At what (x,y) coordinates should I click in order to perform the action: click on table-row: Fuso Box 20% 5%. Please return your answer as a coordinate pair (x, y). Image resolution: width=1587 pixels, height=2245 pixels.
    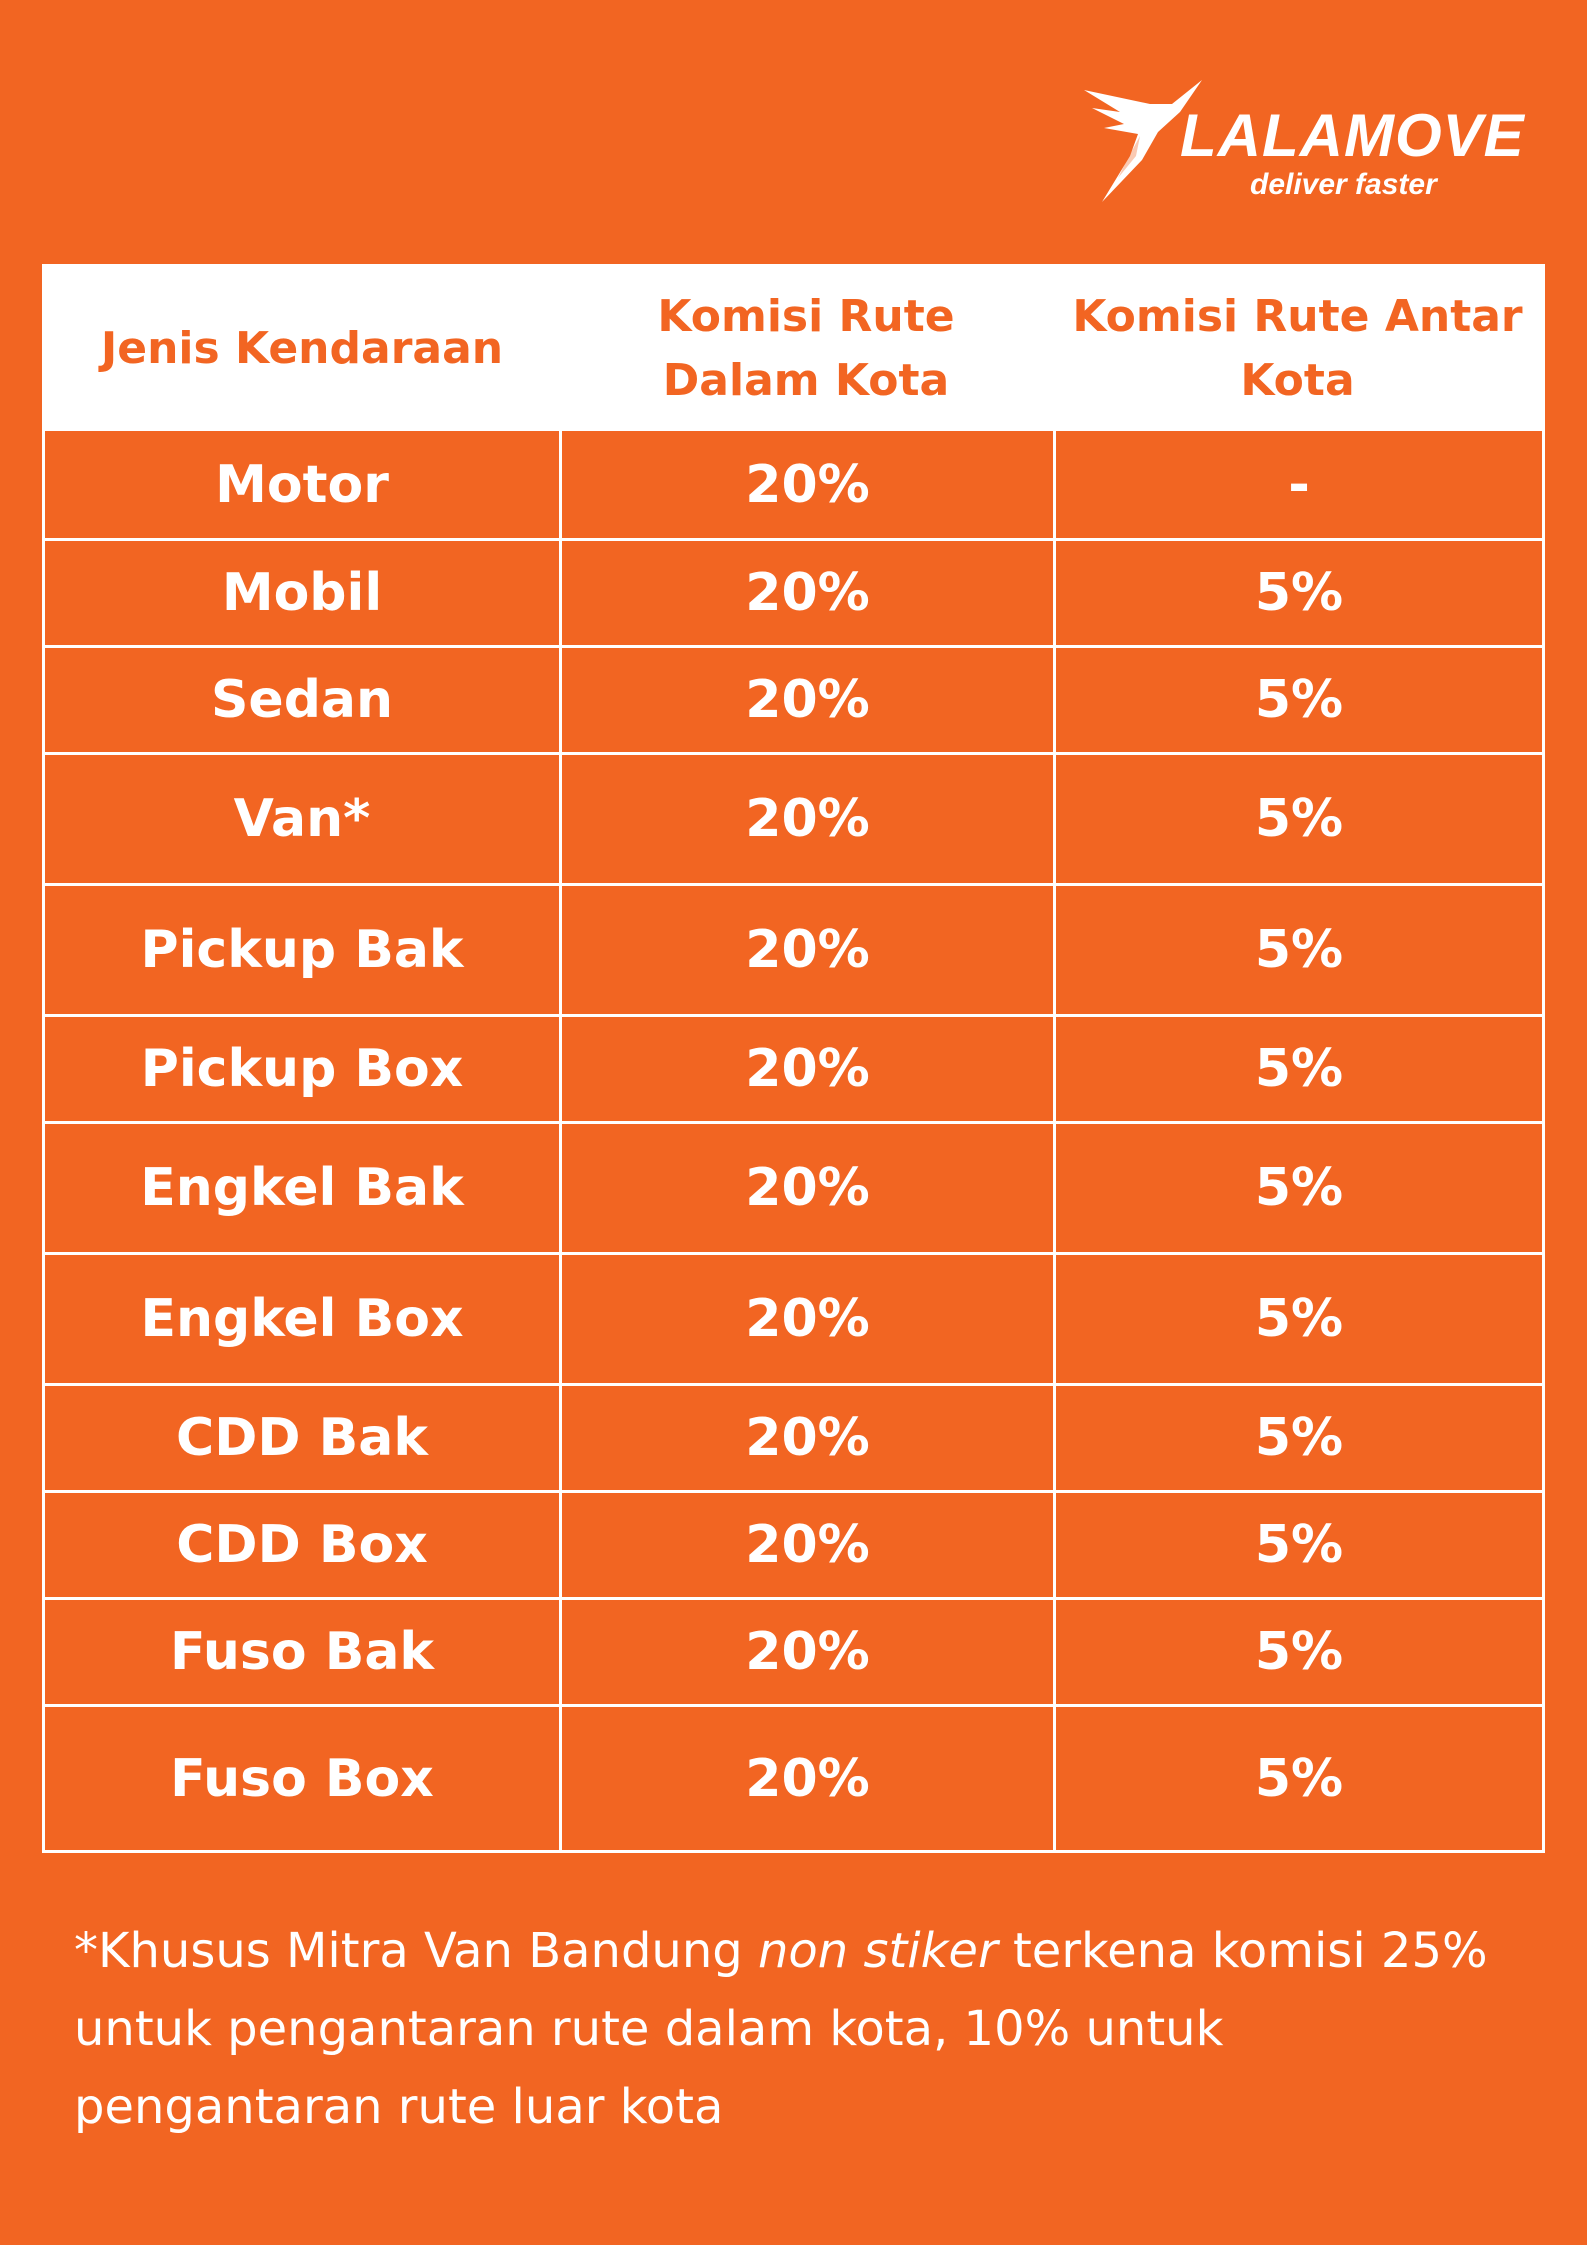
    Looking at the image, I should click on (793, 1777).